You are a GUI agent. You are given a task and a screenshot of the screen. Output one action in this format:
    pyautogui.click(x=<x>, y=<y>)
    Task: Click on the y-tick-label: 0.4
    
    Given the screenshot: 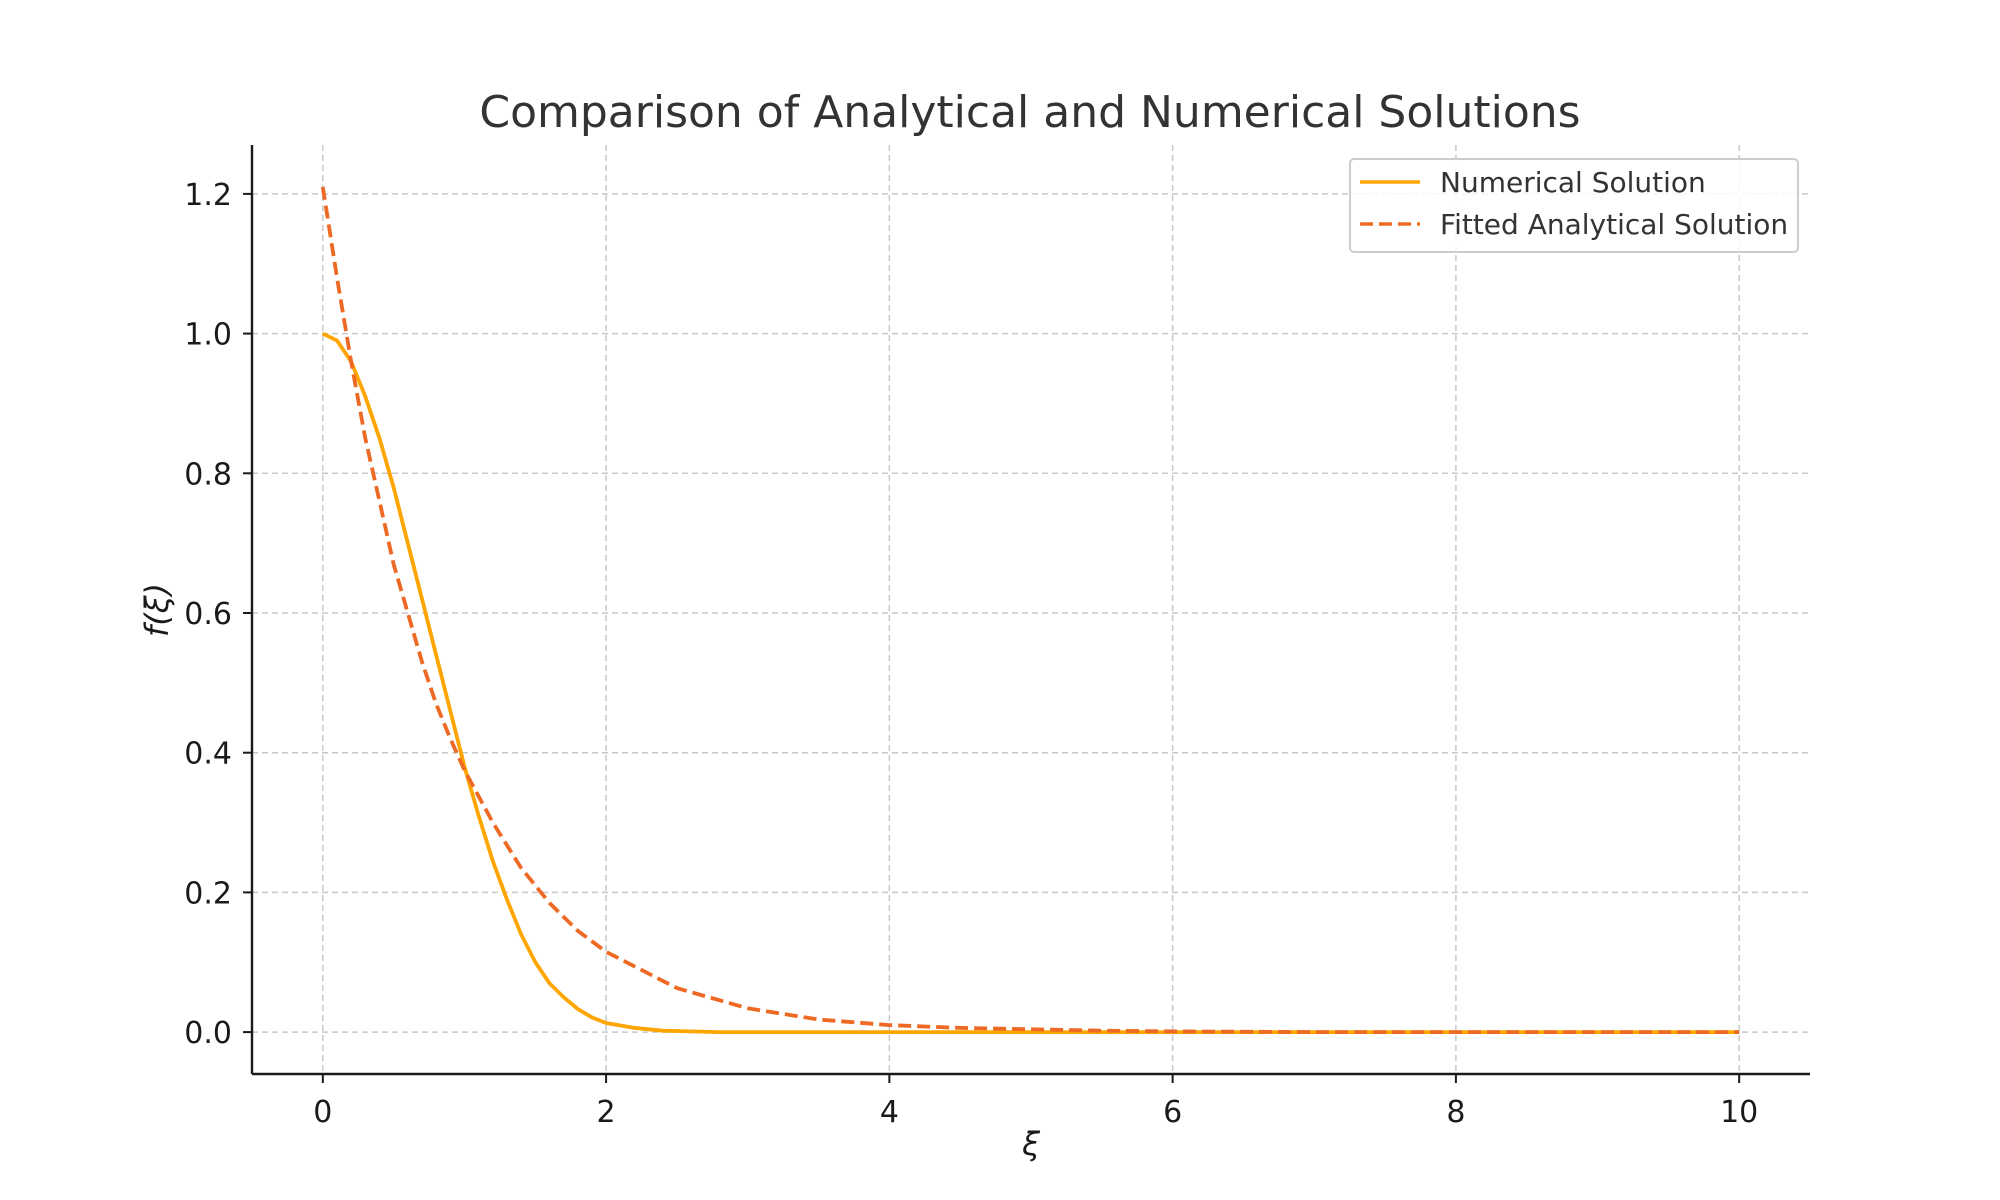 What is the action you would take?
    pyautogui.click(x=208, y=754)
    